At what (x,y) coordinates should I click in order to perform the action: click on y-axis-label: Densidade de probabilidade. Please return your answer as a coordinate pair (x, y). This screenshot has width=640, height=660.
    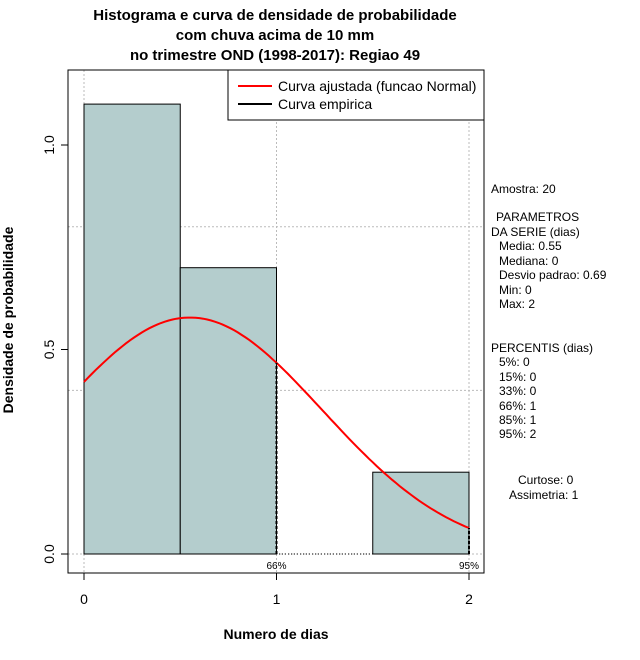
    Looking at the image, I should click on (8, 319).